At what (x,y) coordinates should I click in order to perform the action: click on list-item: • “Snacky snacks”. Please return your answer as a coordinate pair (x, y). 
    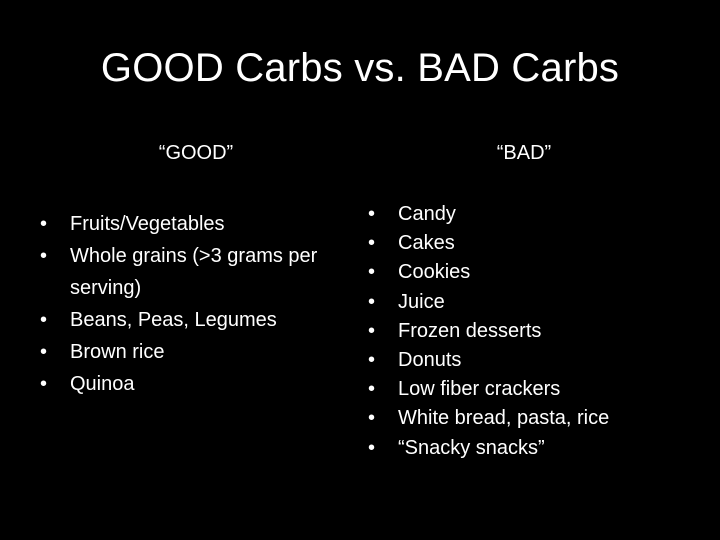
    Looking at the image, I should click on (529, 448).